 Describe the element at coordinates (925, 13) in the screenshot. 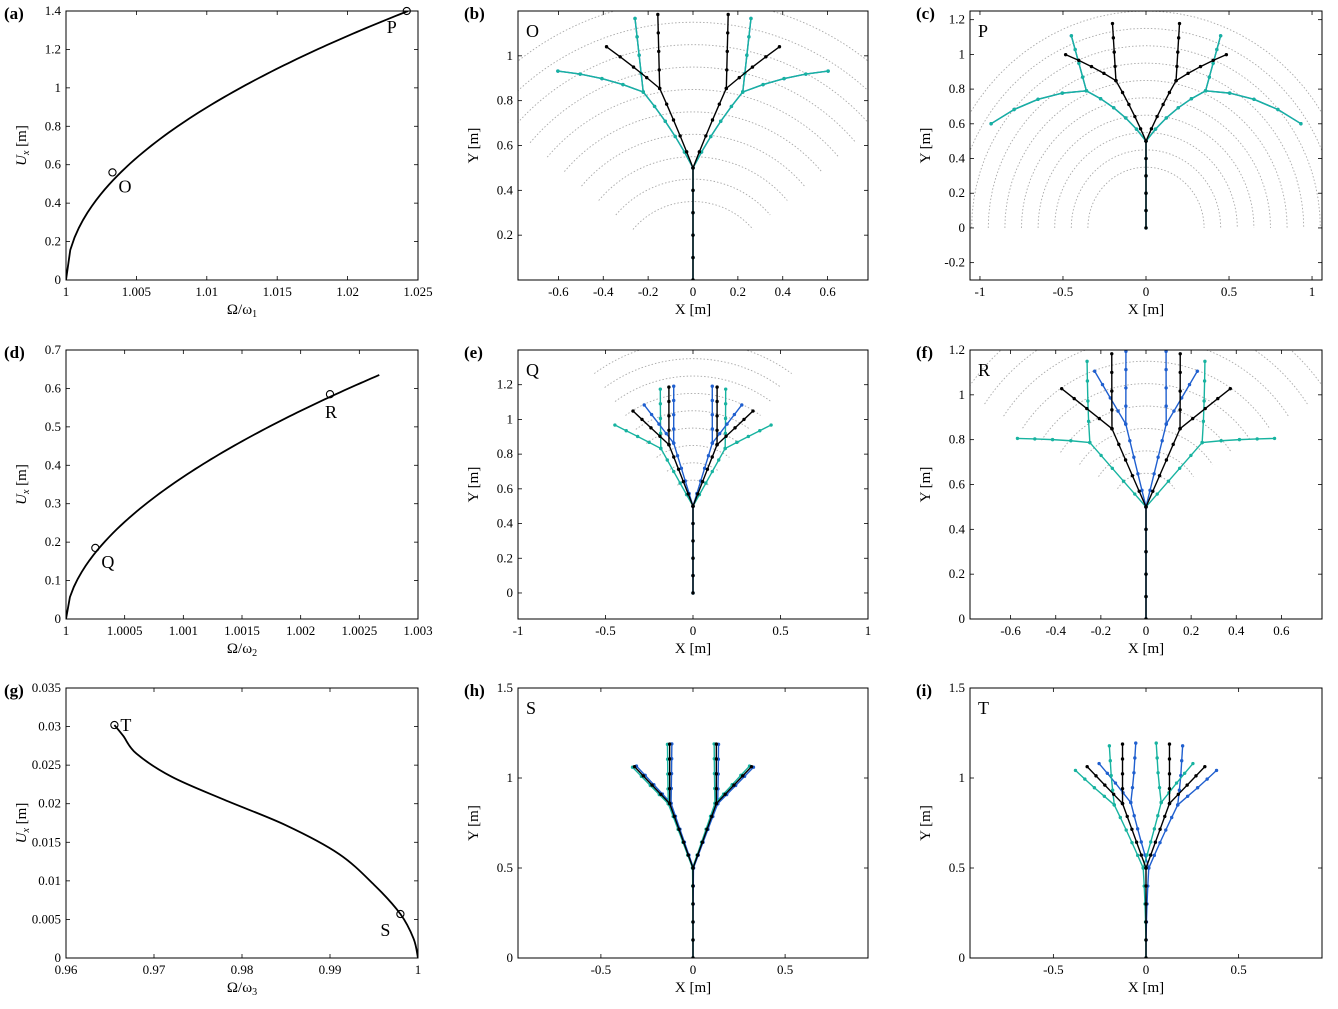

I see `panel-label: (c)` at that location.